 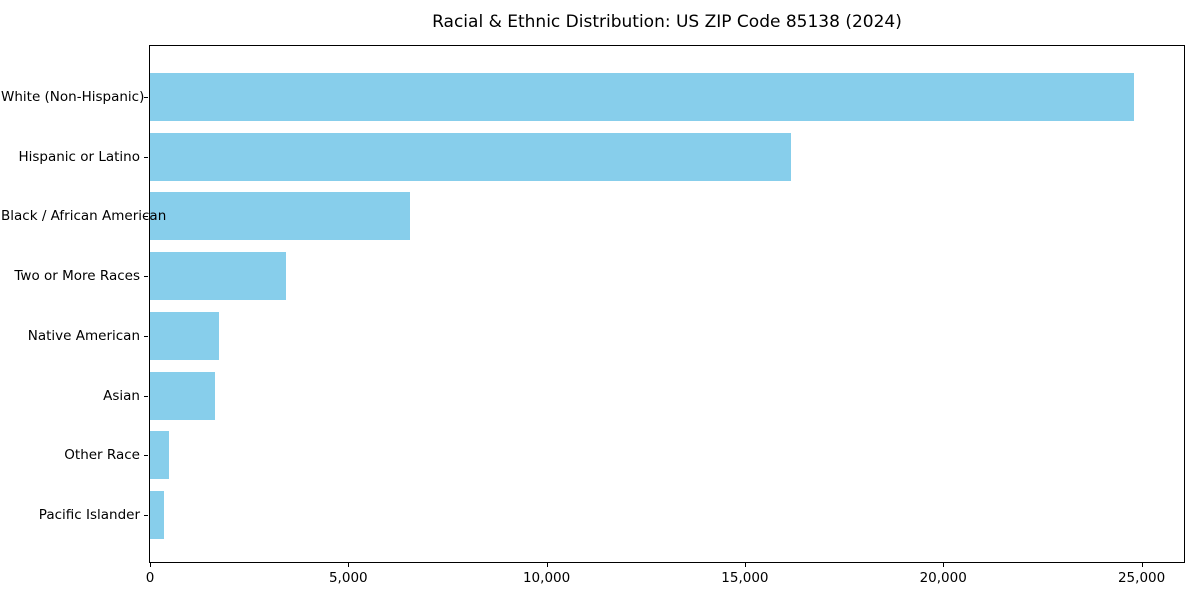 What do you see at coordinates (89, 514) in the screenshot?
I see `y-axis-label: Pacific Islander` at bounding box center [89, 514].